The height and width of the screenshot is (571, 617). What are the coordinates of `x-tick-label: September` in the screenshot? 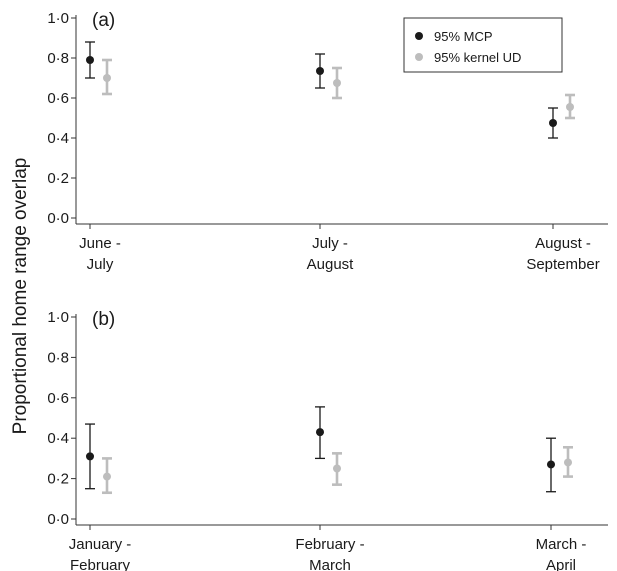 It's located at (562, 264).